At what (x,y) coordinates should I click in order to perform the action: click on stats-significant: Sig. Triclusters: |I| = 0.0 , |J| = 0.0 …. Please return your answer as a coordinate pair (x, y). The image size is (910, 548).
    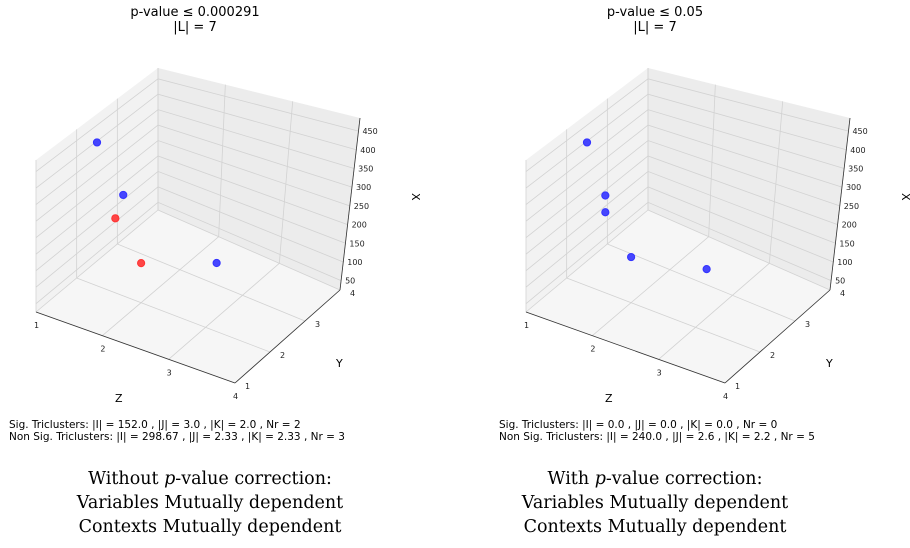
    Looking at the image, I should click on (638, 425).